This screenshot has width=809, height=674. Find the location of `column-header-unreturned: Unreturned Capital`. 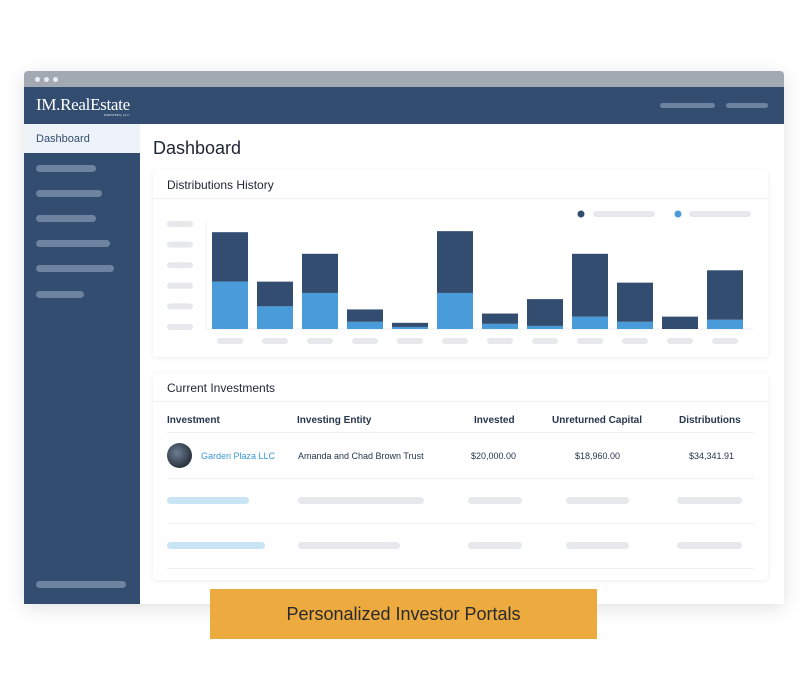

column-header-unreturned: Unreturned Capital is located at coordinates (597, 420).